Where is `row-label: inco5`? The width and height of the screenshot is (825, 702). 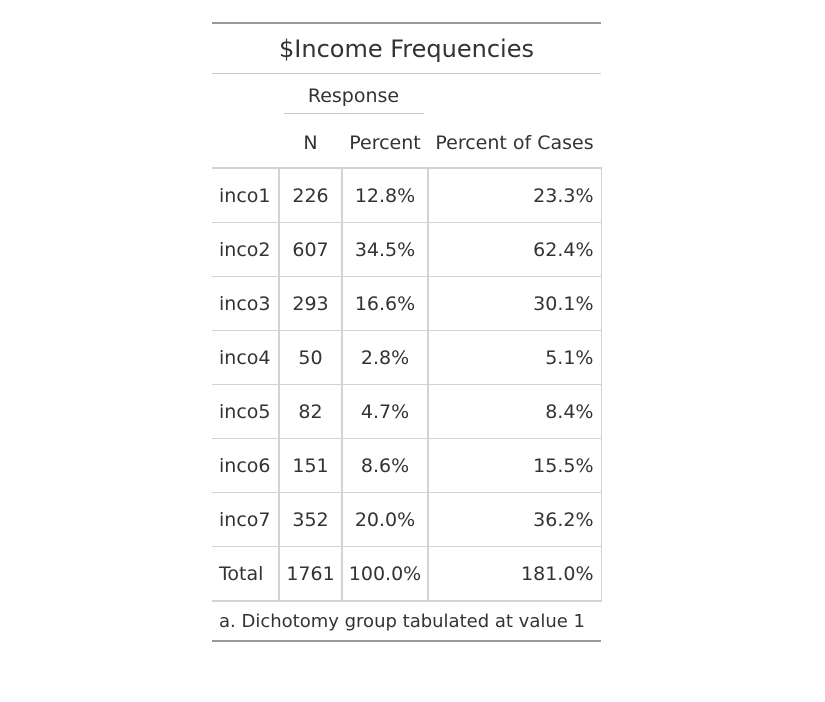 row-label: inco5 is located at coordinates (246, 411).